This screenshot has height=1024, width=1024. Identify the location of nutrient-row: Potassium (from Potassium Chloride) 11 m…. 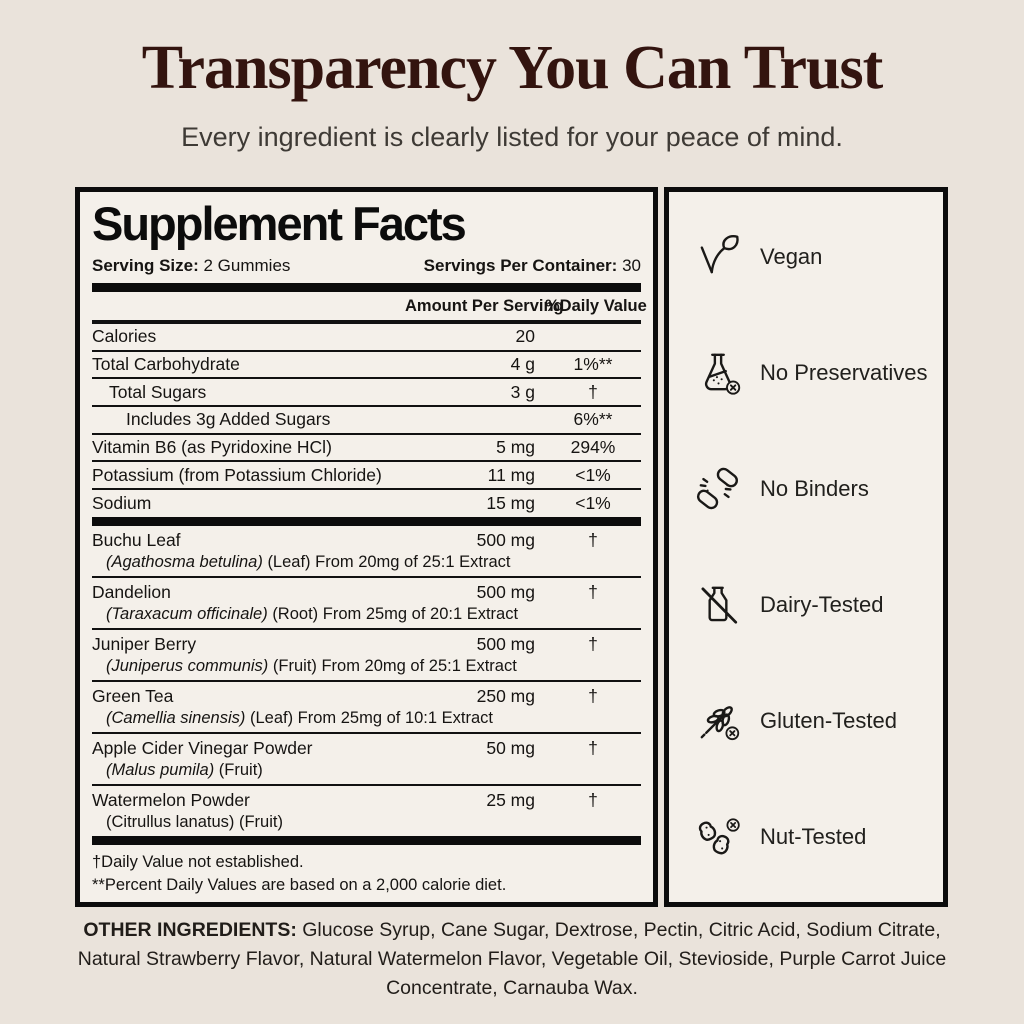
(366, 476).